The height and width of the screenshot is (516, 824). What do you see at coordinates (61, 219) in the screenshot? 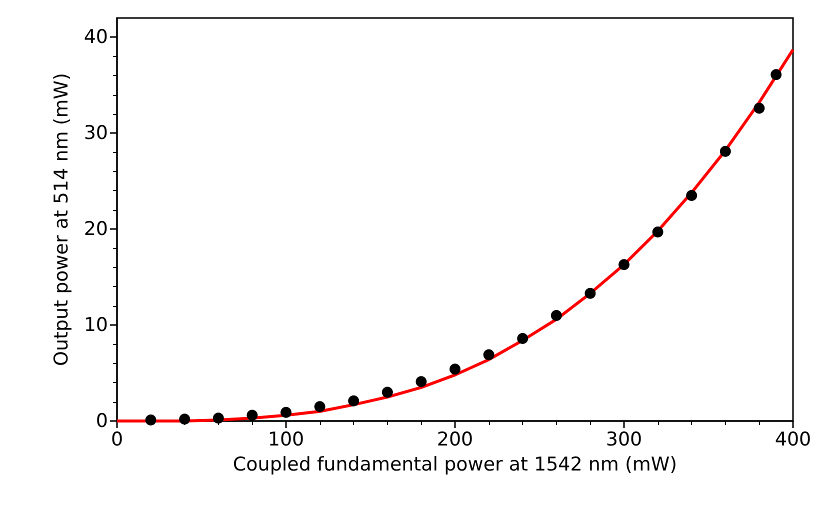
I see `y-axis-title: Output power at 514 nm (mW)` at bounding box center [61, 219].